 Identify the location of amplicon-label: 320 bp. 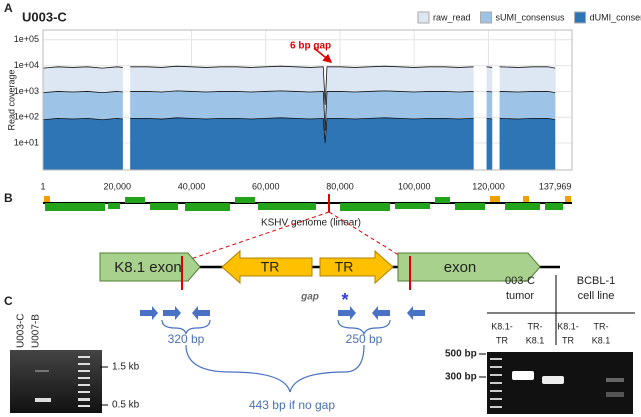
(186, 339).